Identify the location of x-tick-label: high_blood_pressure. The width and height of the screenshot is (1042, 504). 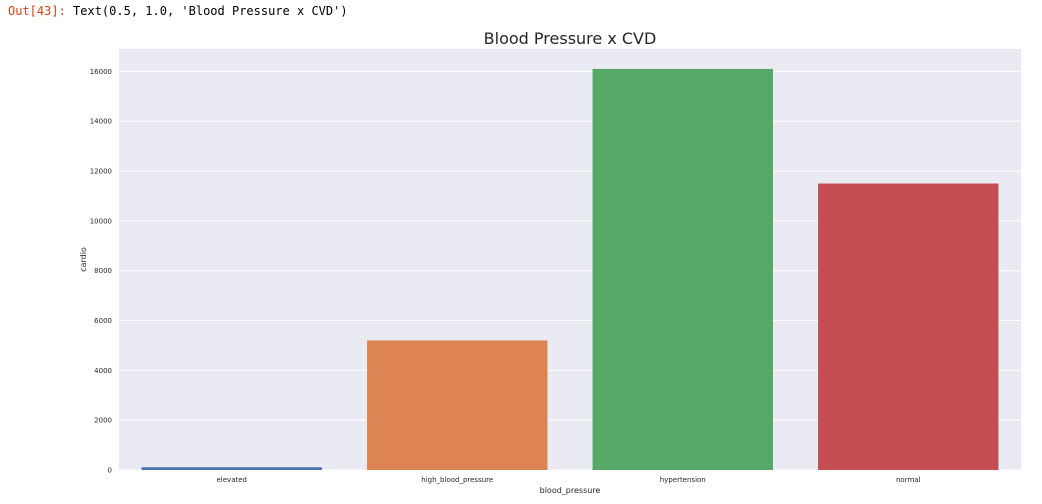
(457, 480).